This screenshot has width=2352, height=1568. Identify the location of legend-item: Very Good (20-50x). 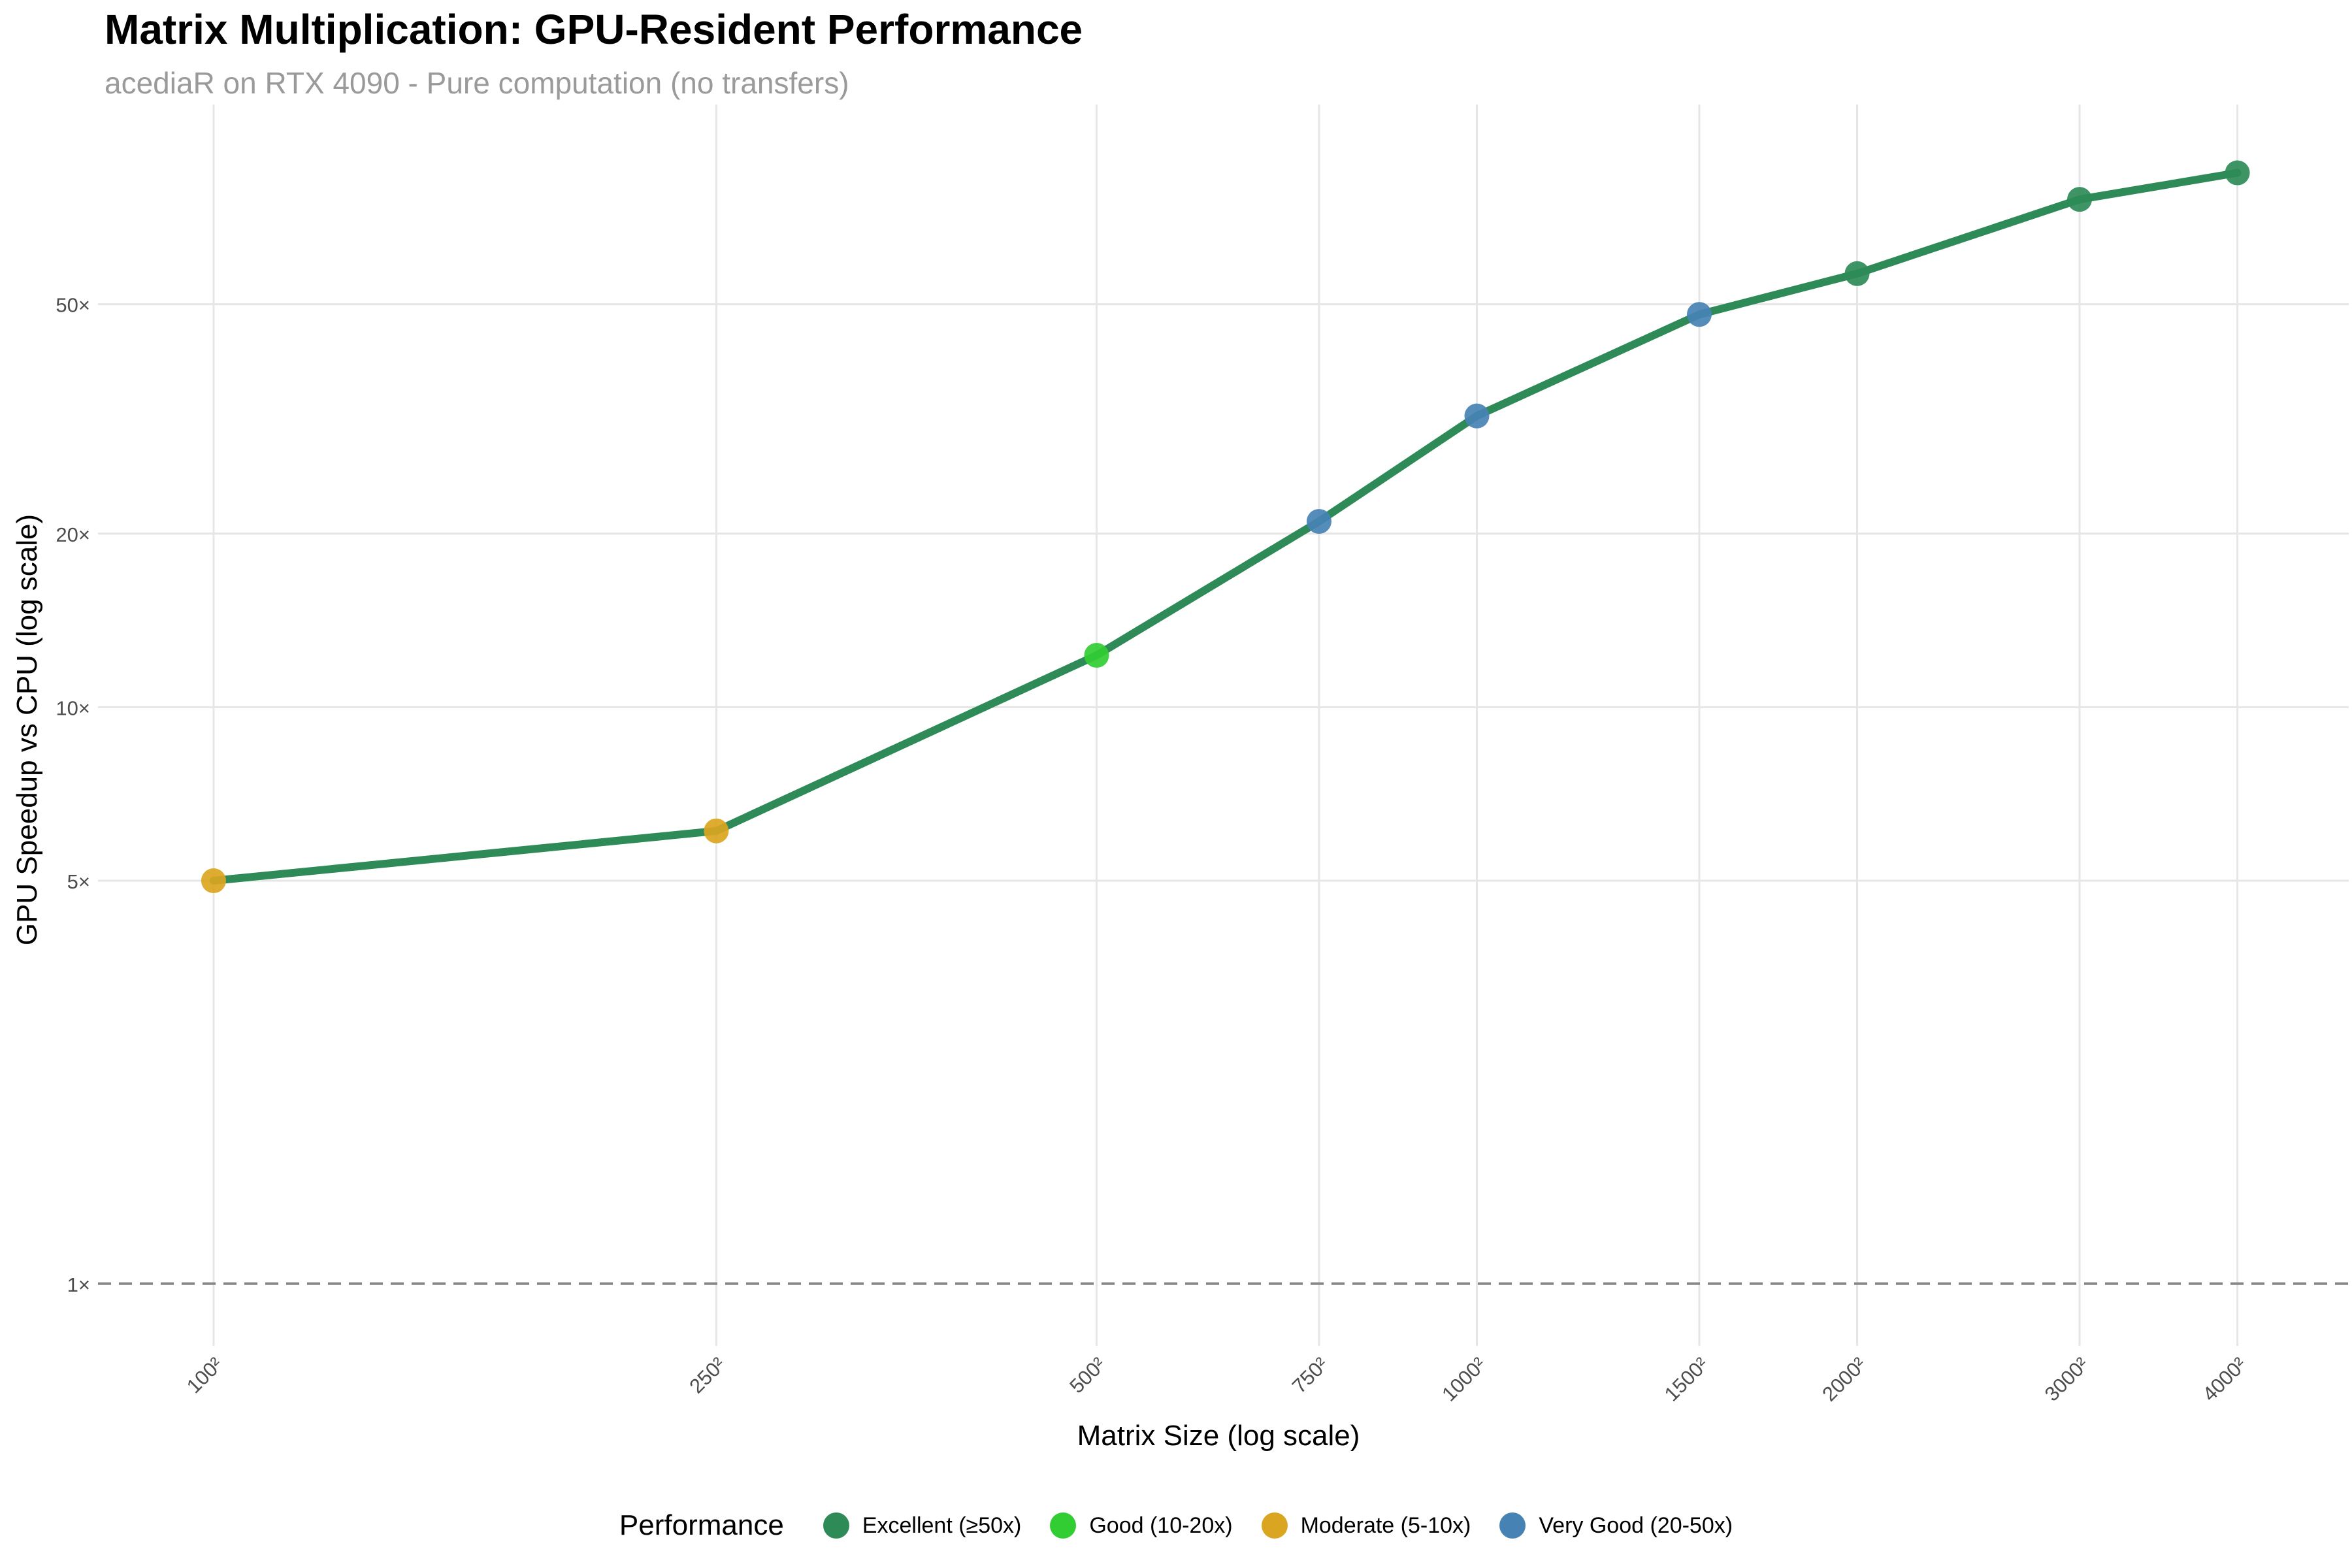
(1616, 1525).